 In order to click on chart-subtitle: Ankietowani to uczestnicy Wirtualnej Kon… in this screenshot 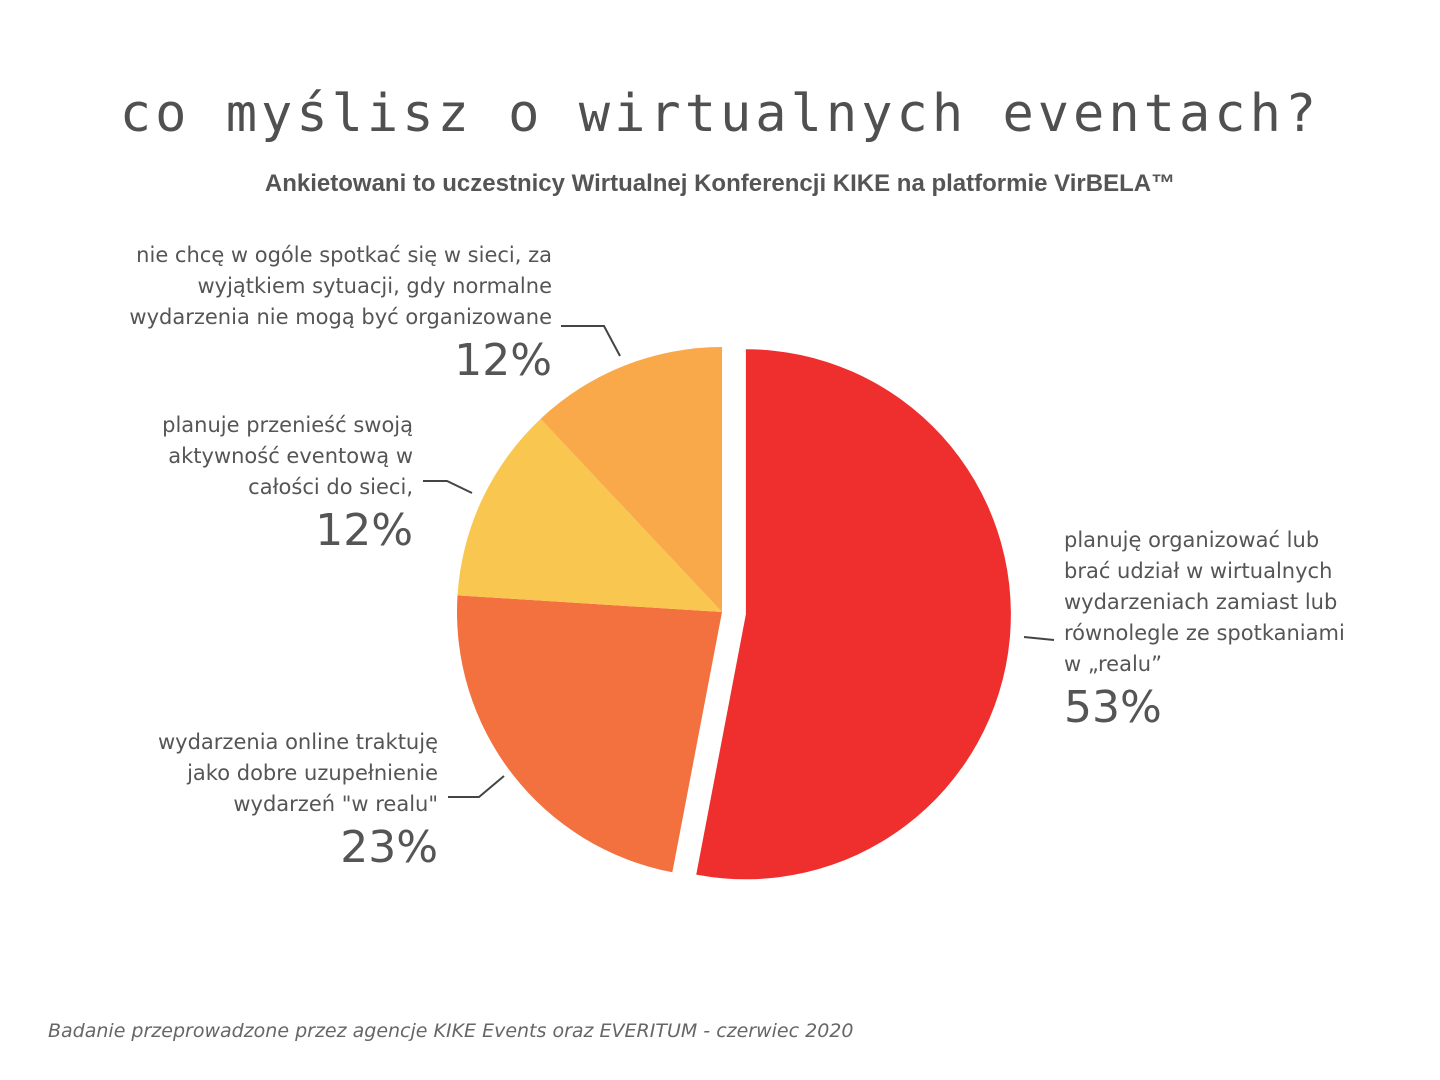, I will do `click(720, 183)`.